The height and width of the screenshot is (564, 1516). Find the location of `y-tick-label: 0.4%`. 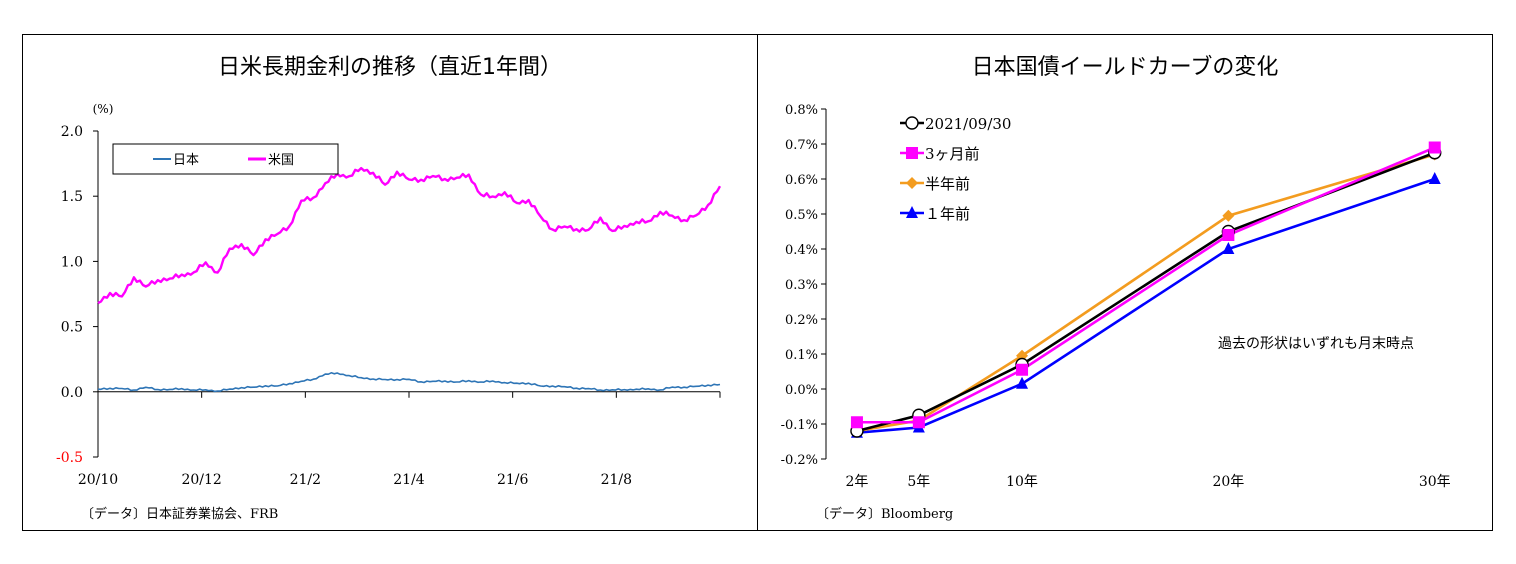

y-tick-label: 0.4% is located at coordinates (801, 250).